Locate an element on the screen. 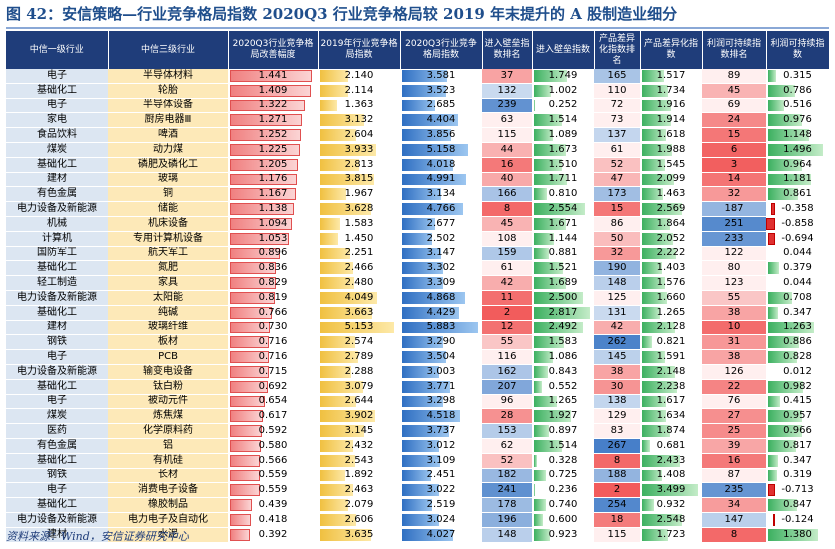  bar-value: 0.654 is located at coordinates (273, 401).